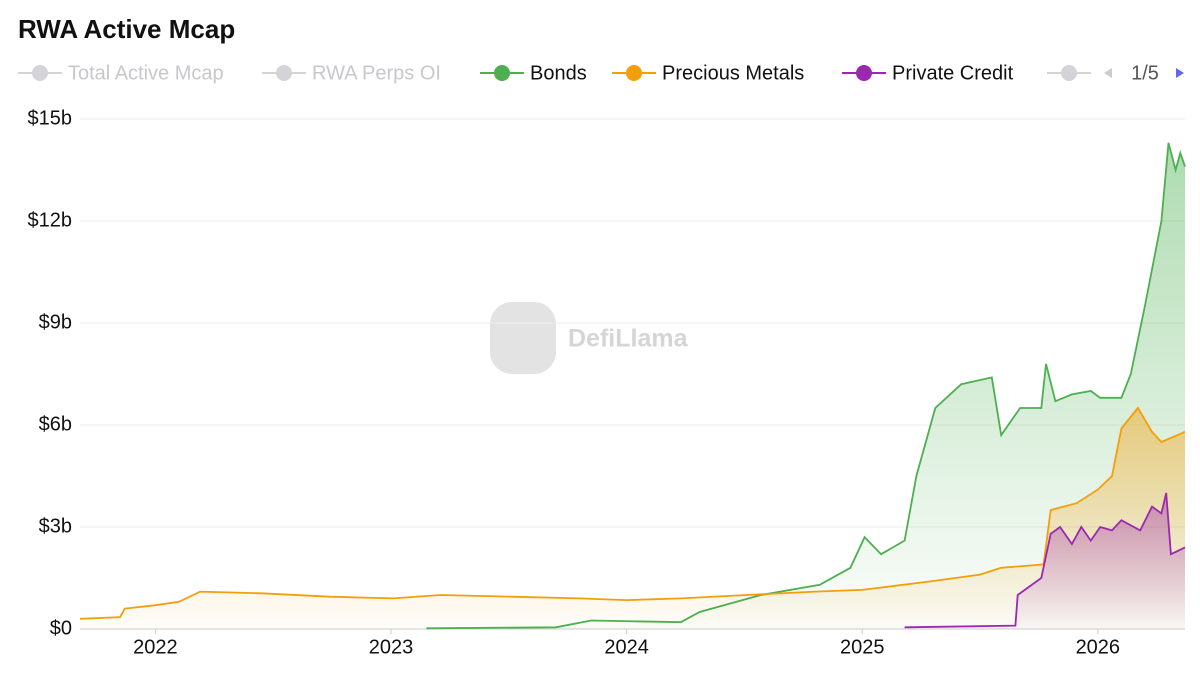  Describe the element at coordinates (126, 29) in the screenshot. I see `chart-title: RWA Active Mcap` at that location.